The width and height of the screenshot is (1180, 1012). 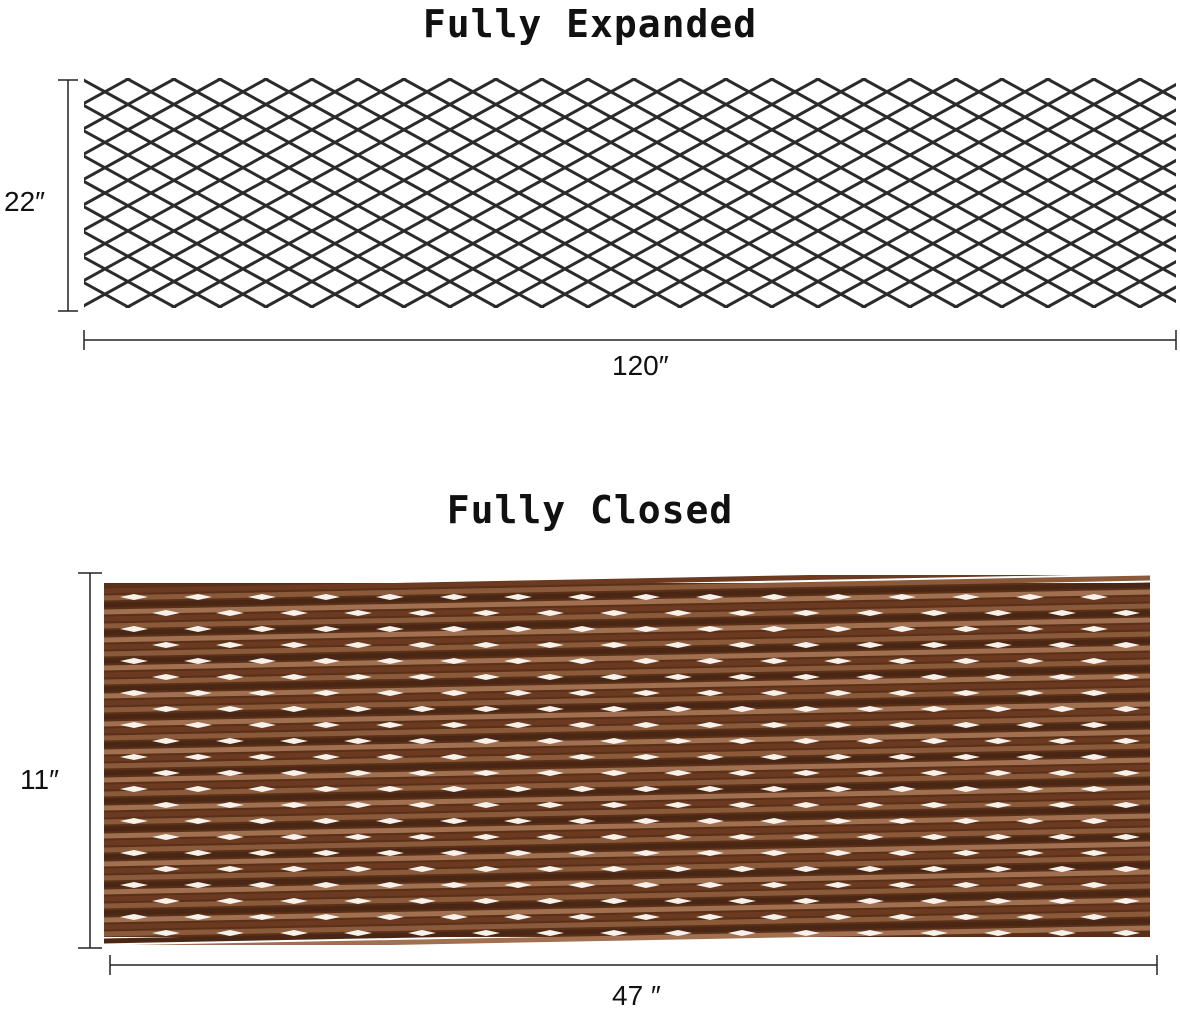 What do you see at coordinates (636, 995) in the screenshot?
I see `closed-width-label: 47 ″` at bounding box center [636, 995].